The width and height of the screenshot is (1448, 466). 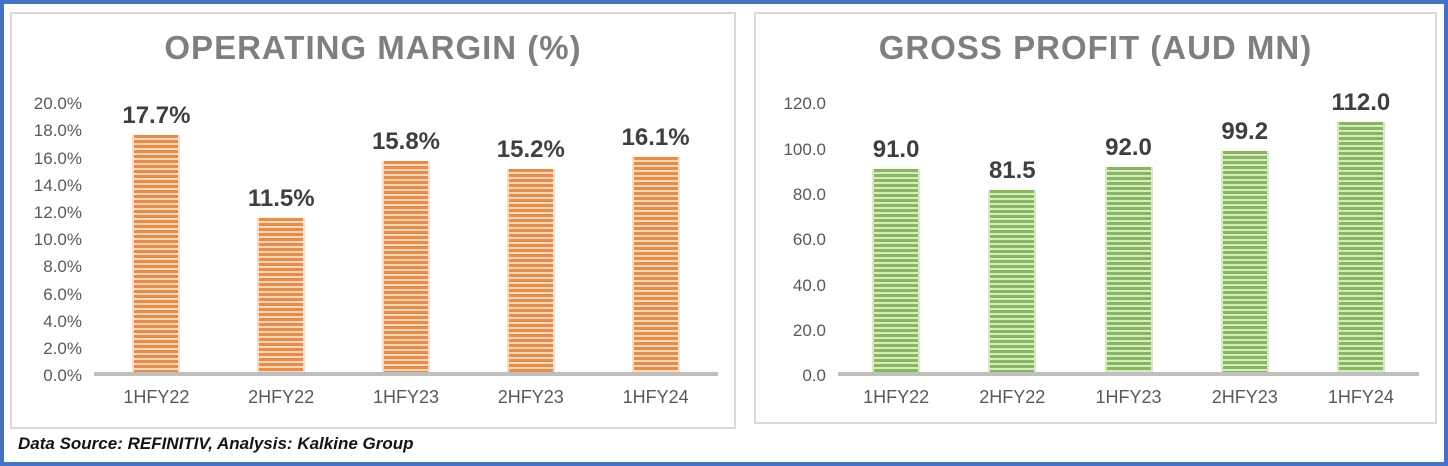 What do you see at coordinates (809, 330) in the screenshot?
I see `y-tick-label: 20.0` at bounding box center [809, 330].